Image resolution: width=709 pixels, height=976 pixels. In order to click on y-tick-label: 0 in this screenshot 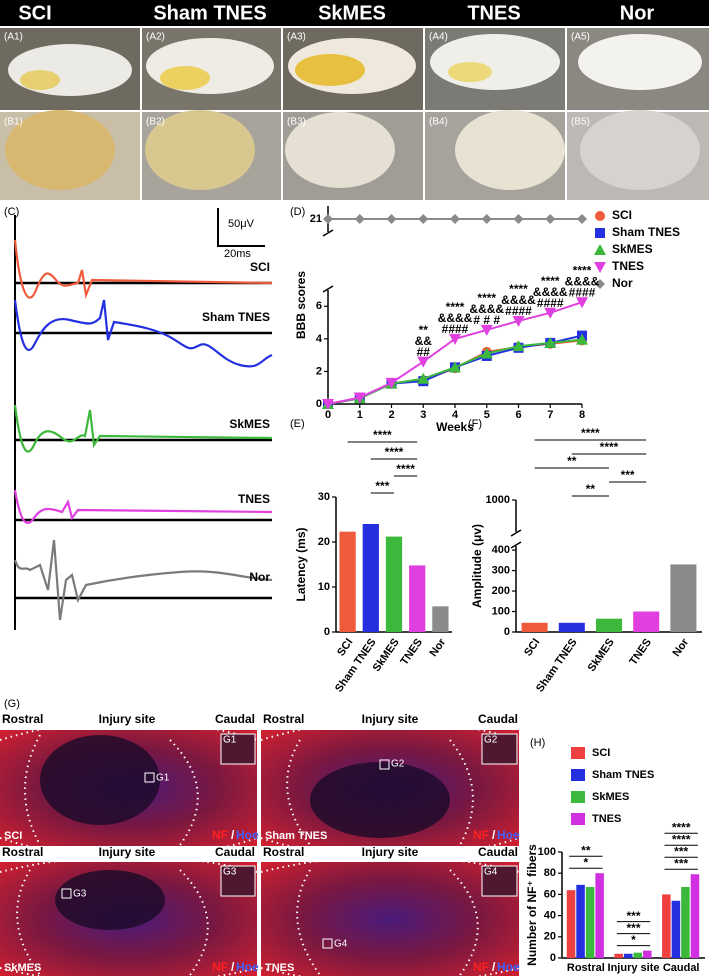, I will do `click(553, 958)`.